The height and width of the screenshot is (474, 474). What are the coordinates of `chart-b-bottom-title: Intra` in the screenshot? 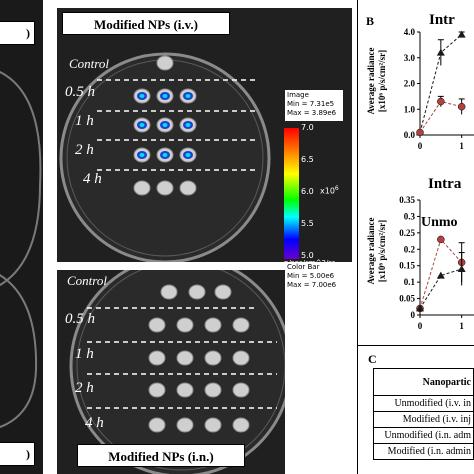 It's located at (445, 184).